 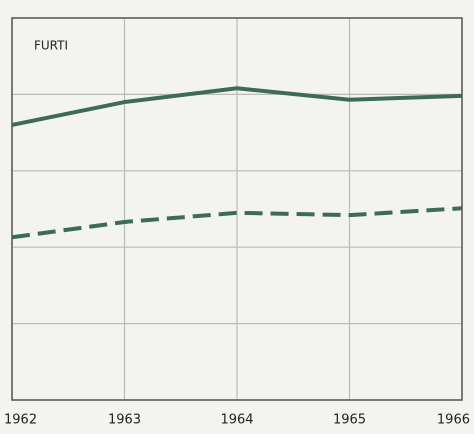 I want to click on x-tick-label: 1965, so click(x=349, y=420).